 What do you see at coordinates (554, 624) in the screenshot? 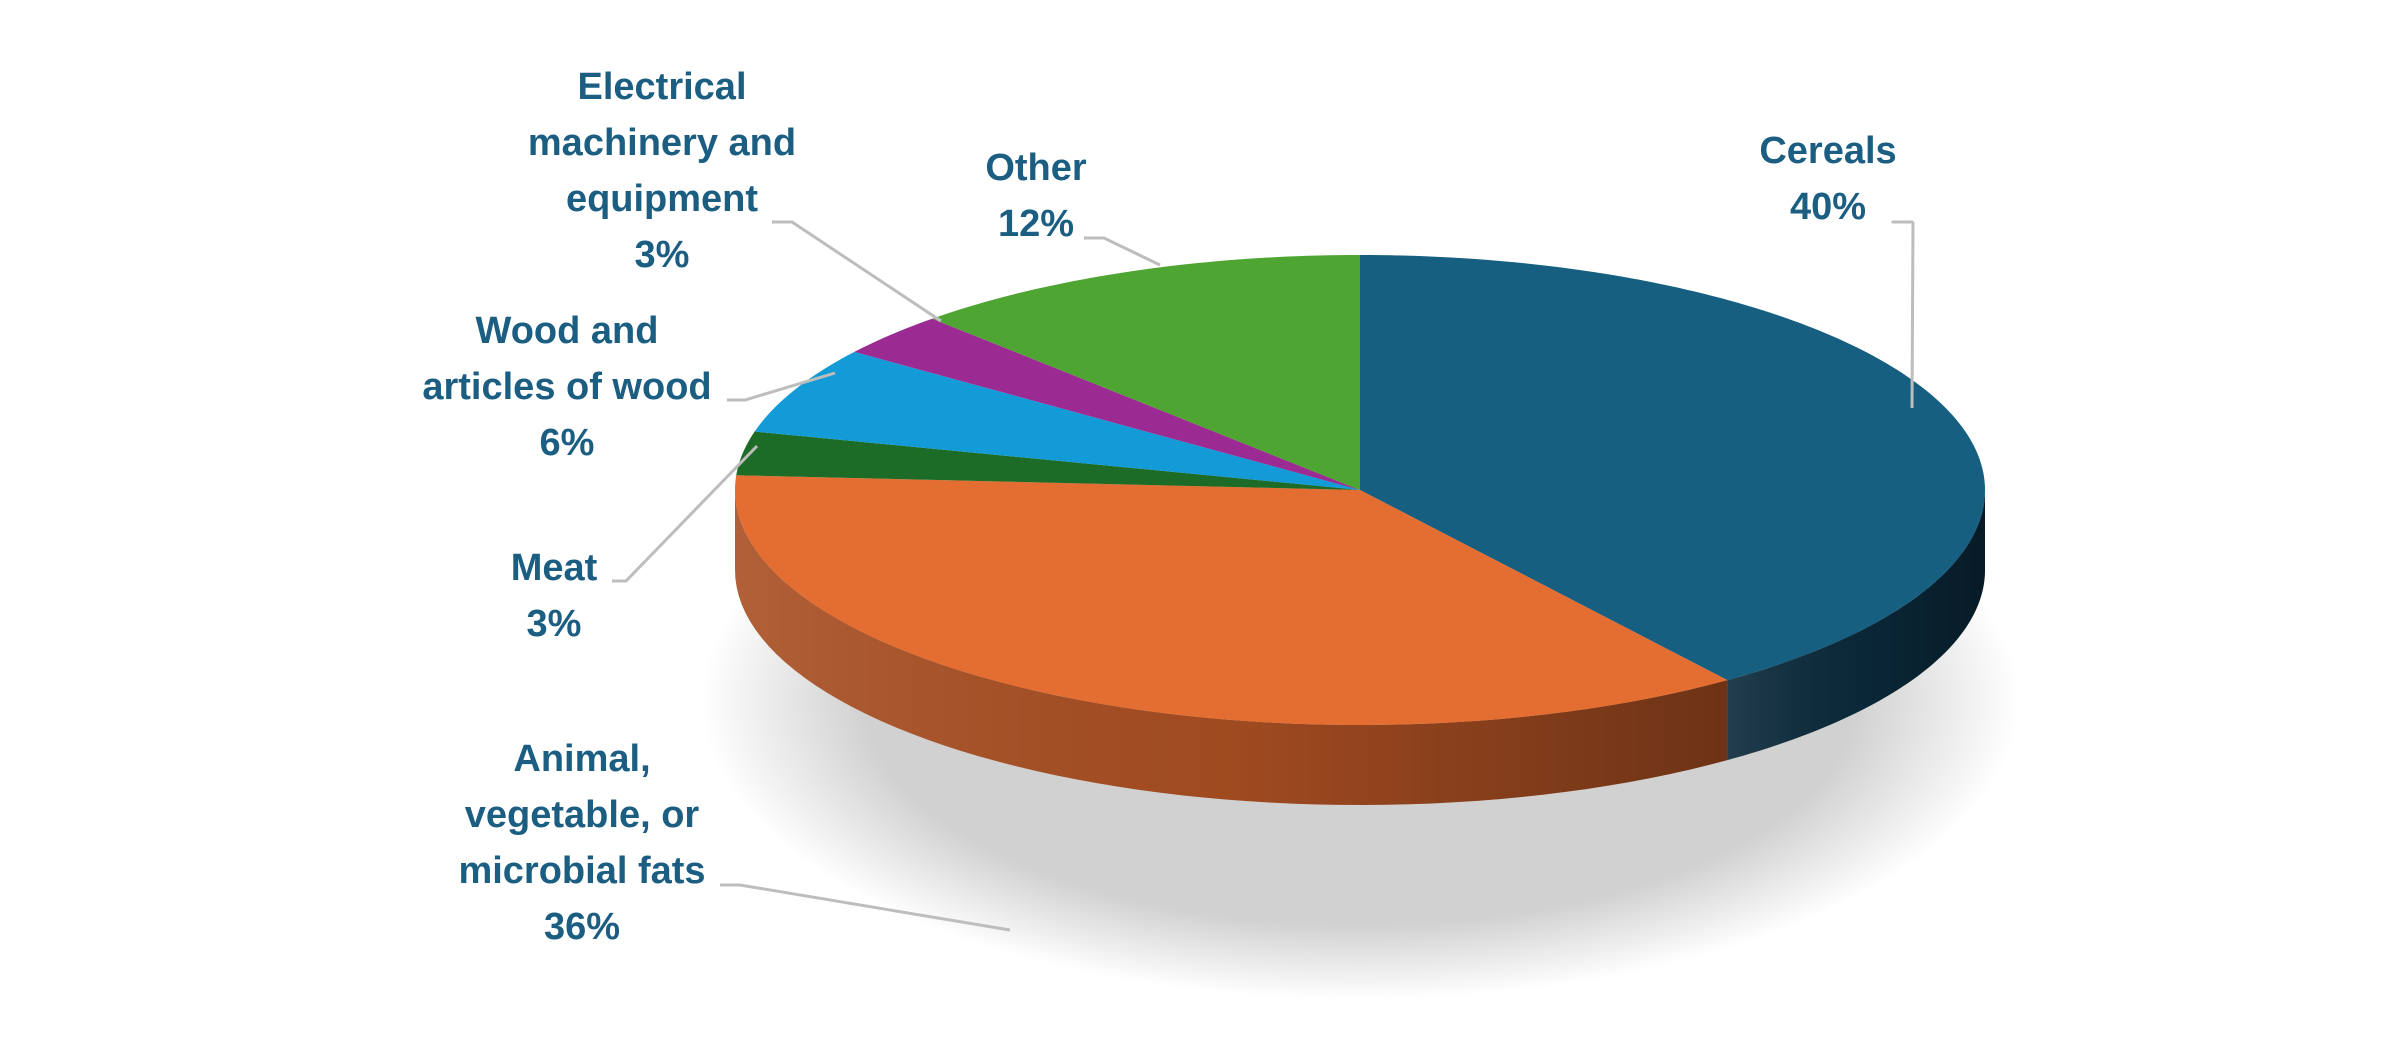
I see `value-label-meat: 3%` at bounding box center [554, 624].